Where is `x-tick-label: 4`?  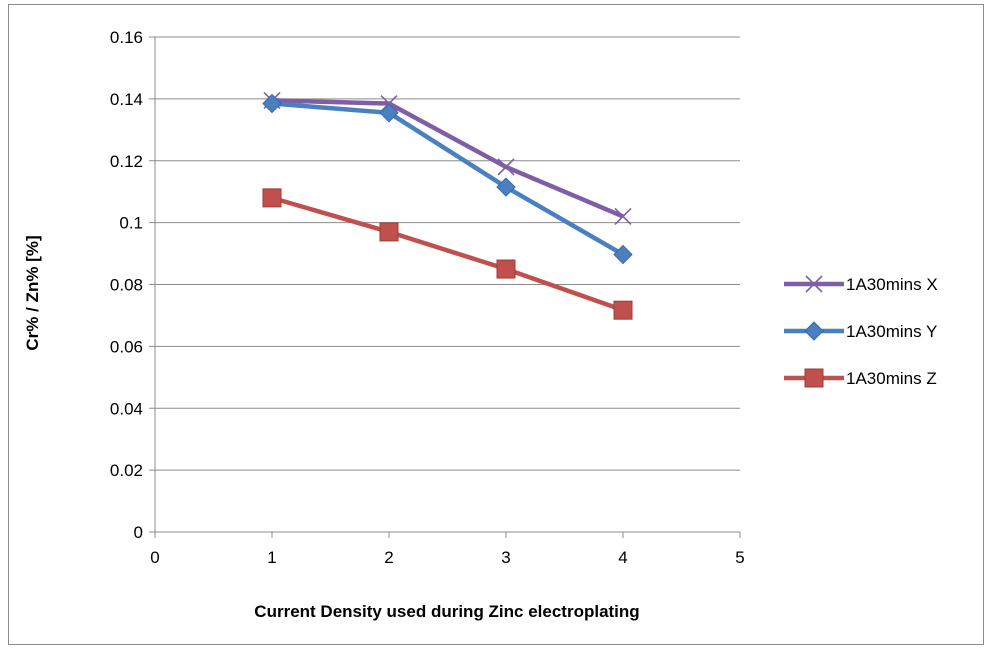
x-tick-label: 4 is located at coordinates (622, 557).